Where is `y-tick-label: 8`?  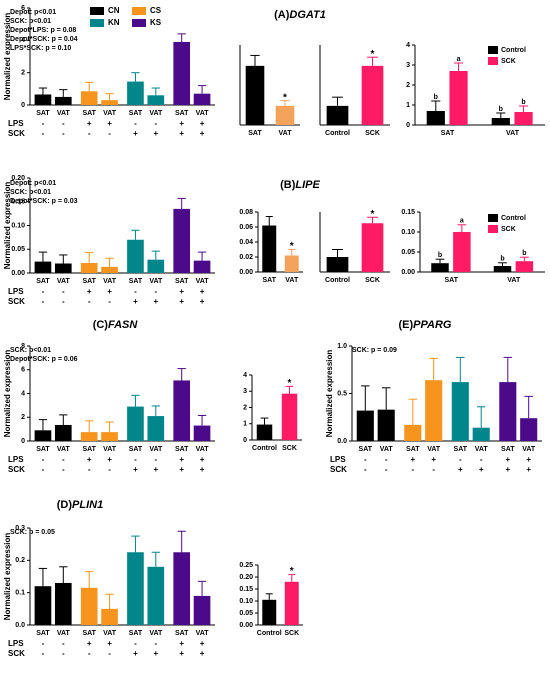 y-tick-label: 8 is located at coordinates (23, 346).